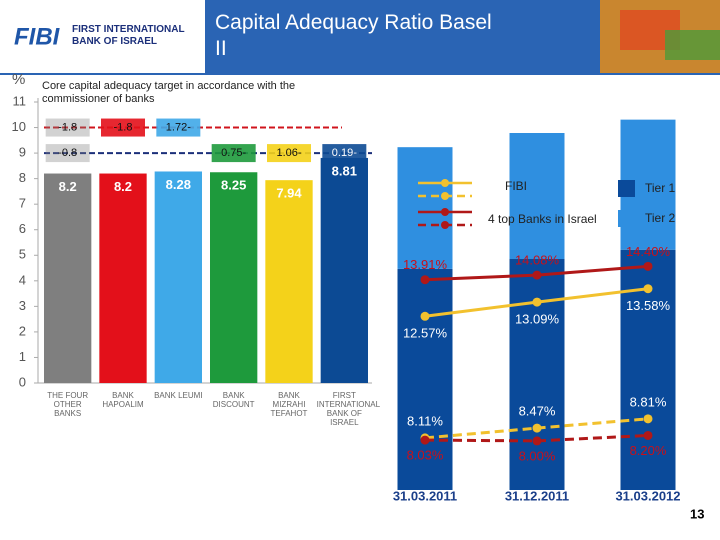  Describe the element at coordinates (692, 45) in the screenshot. I see `photo-detail` at that location.